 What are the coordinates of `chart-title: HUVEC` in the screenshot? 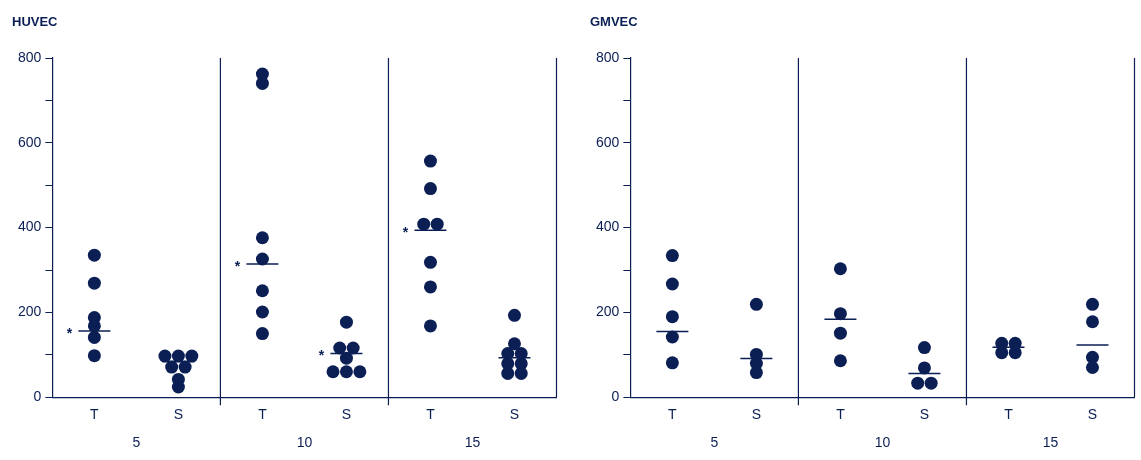 It's located at (35, 21).